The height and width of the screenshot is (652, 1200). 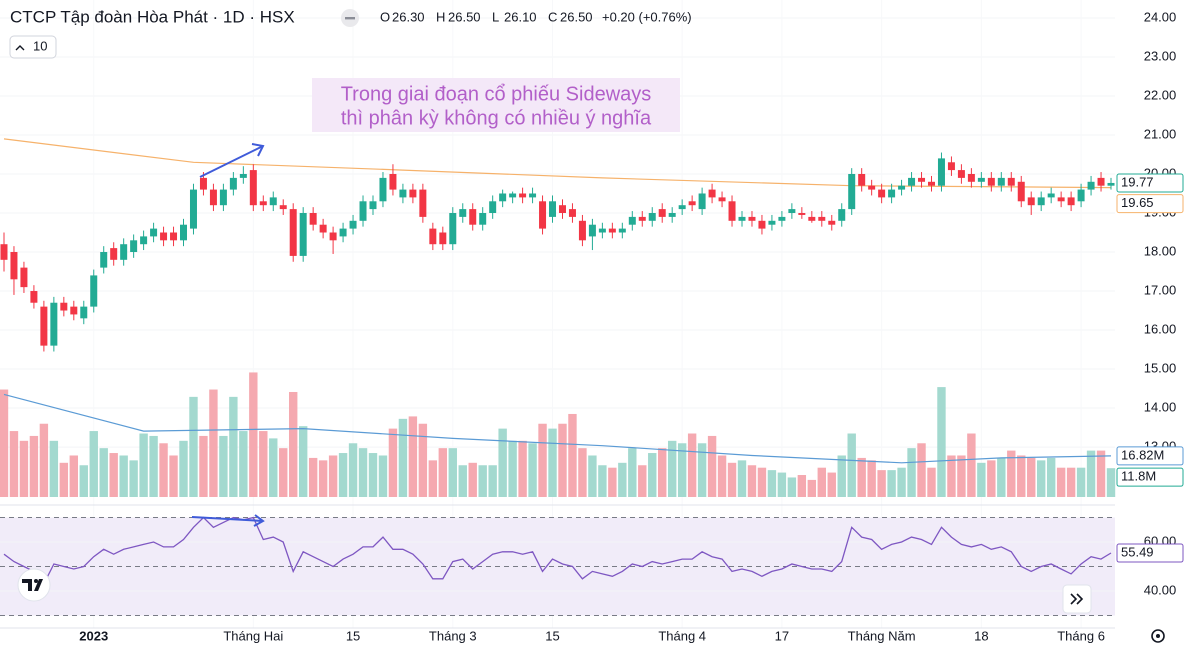 I want to click on ohlc-value: 26.10, so click(x=520, y=16).